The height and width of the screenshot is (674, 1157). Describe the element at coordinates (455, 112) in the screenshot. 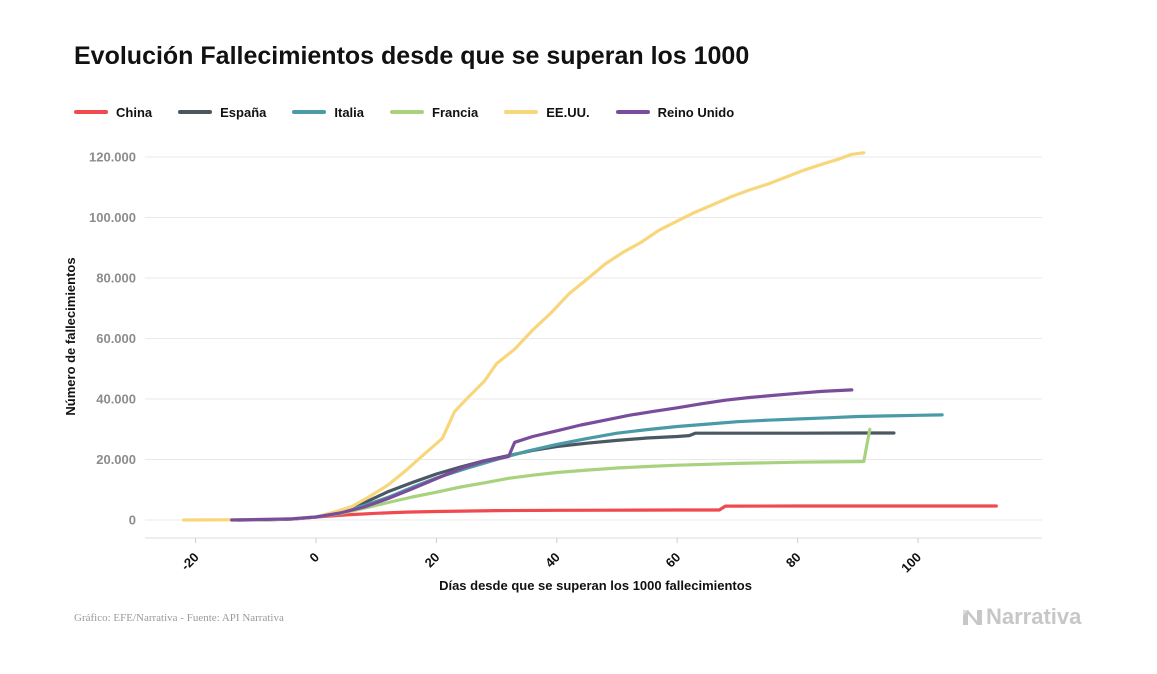

I see `legend-label: Francia` at that location.